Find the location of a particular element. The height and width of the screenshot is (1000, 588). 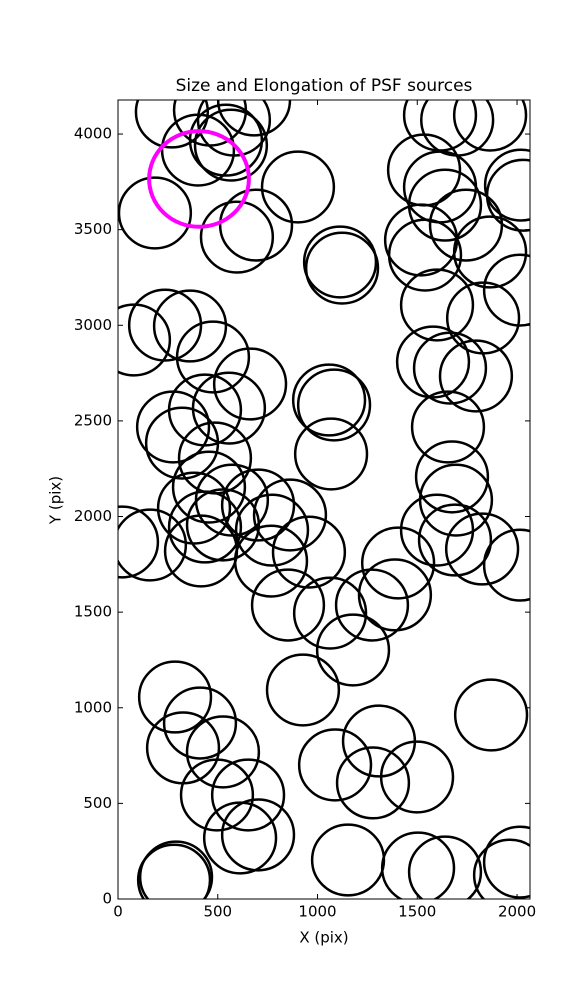

y-tick-label: 1500 is located at coordinates (93, 612).